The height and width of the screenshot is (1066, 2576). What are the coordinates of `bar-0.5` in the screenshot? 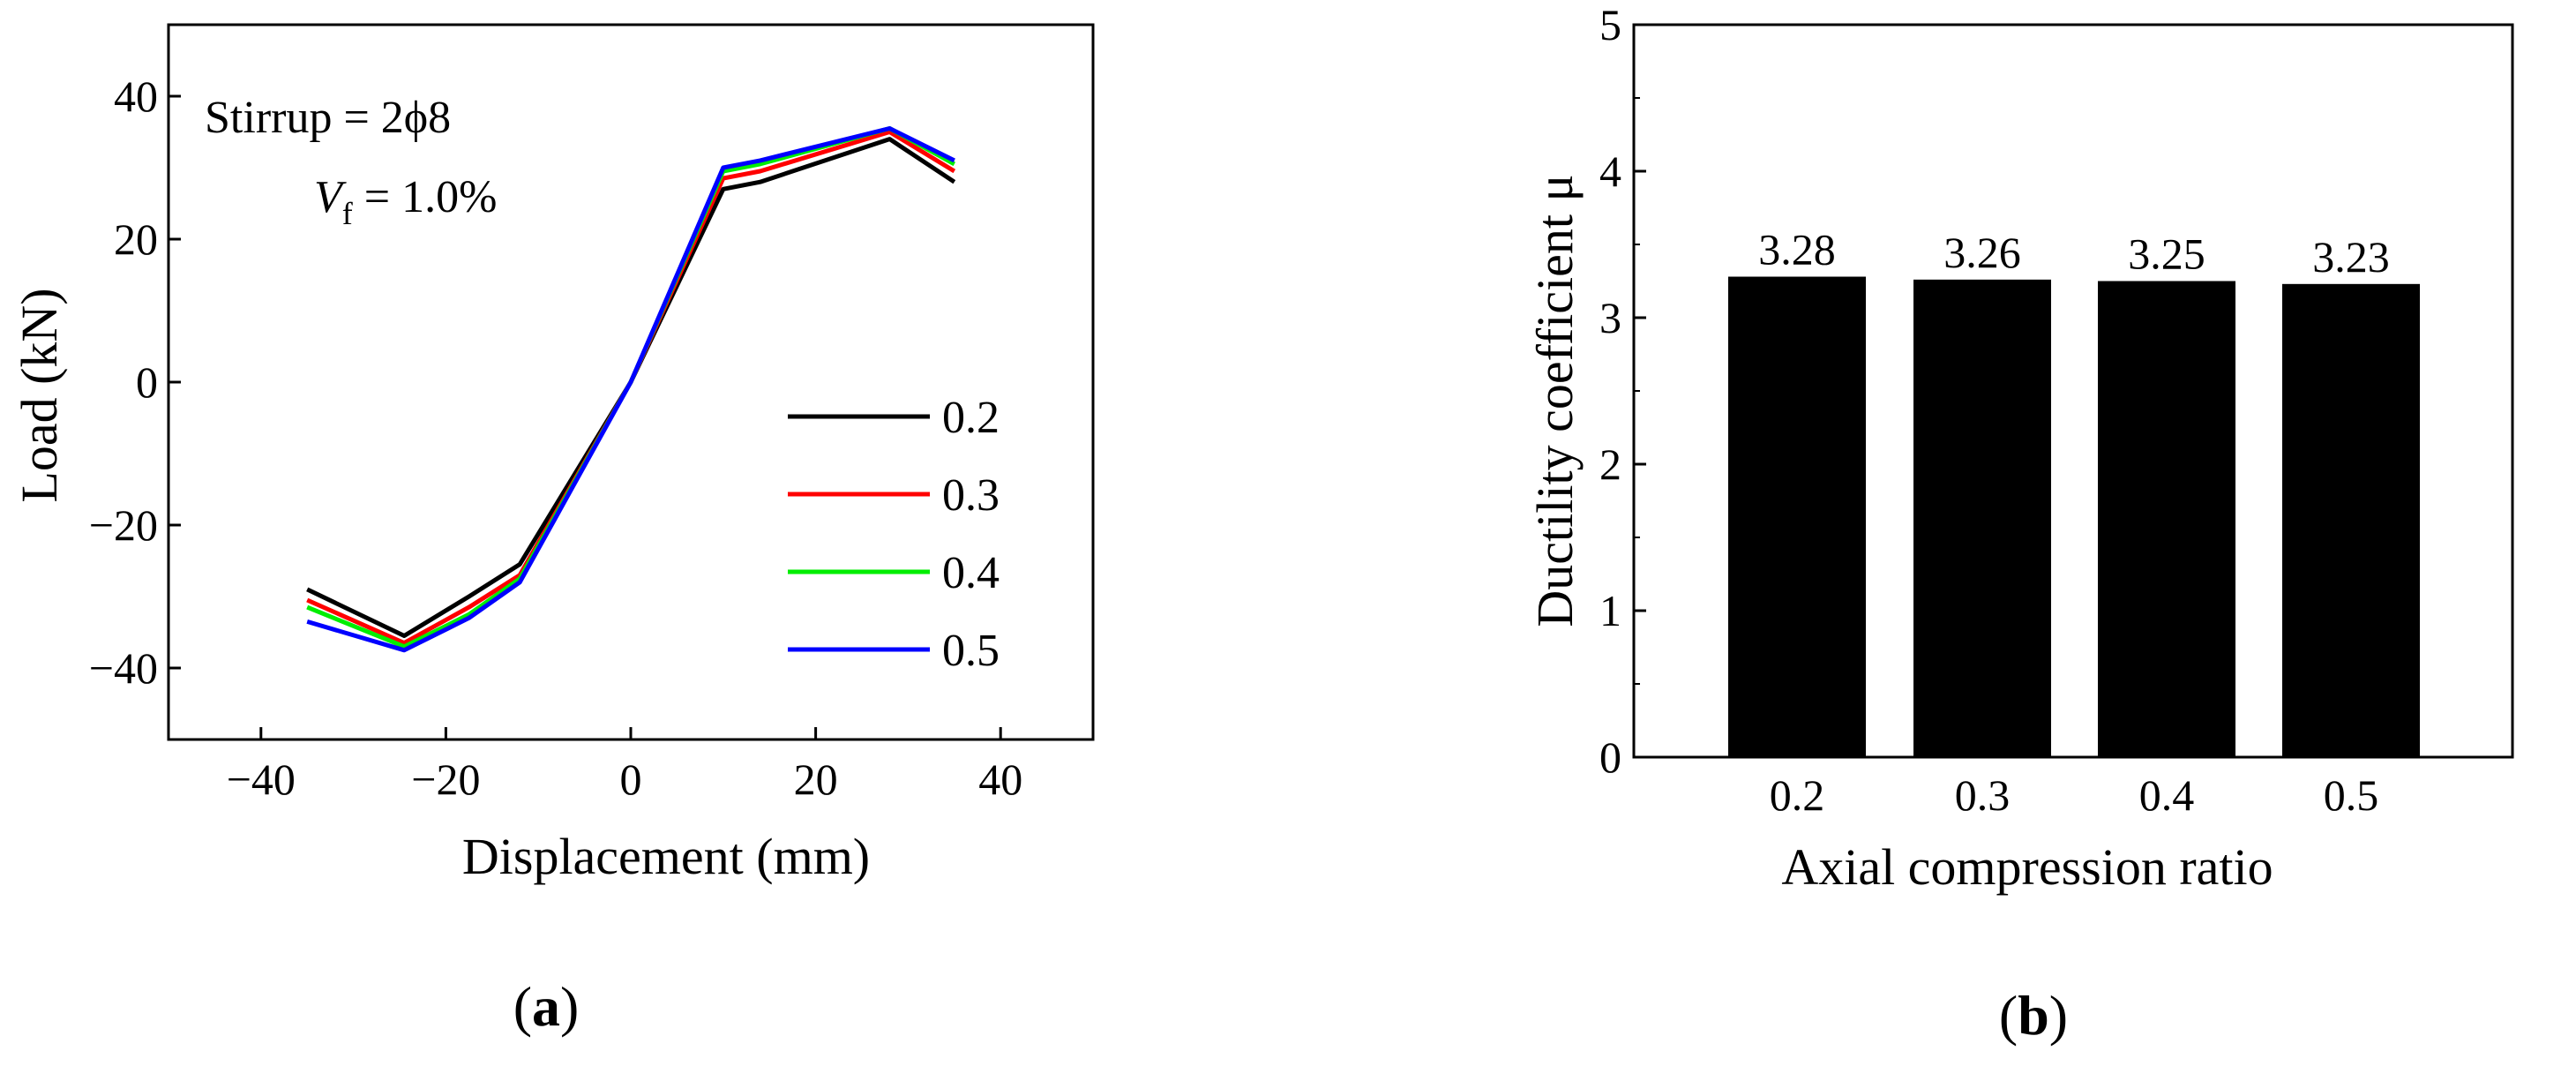 It's located at (2351, 520).